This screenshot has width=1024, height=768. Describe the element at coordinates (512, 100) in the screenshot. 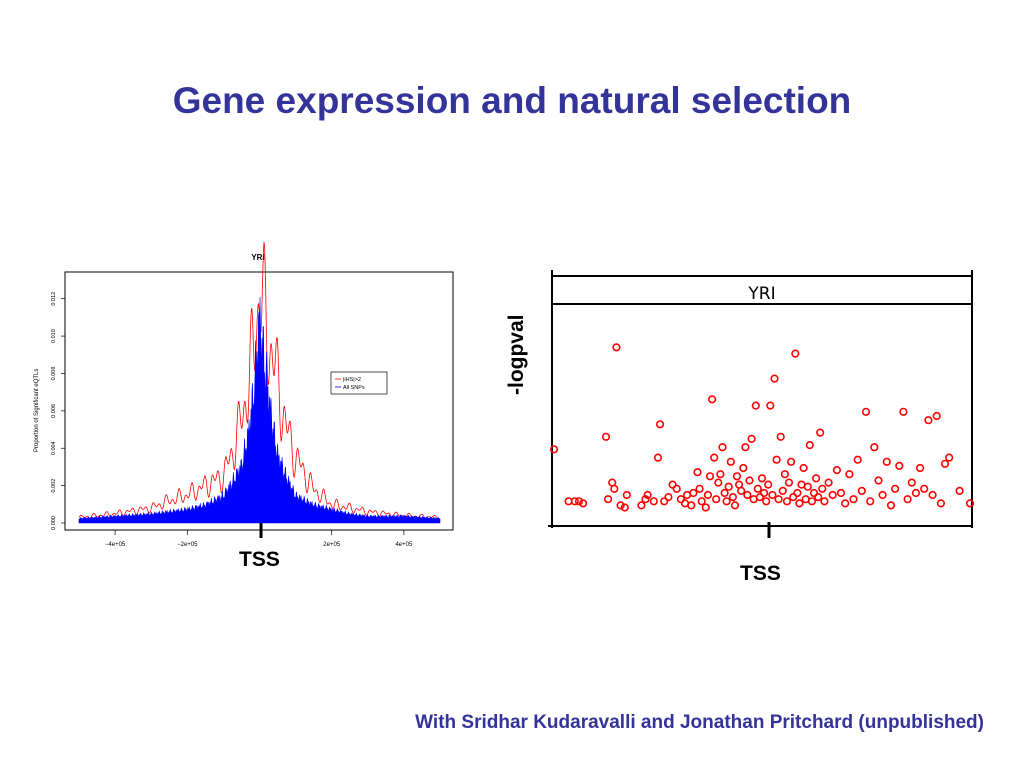

I see `slide-title: Gene expression and natural selection` at that location.